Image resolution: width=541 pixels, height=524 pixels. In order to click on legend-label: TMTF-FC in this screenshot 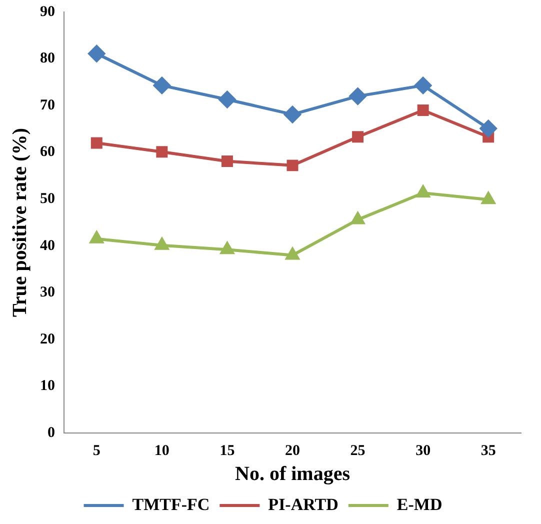, I will do `click(171, 504)`.